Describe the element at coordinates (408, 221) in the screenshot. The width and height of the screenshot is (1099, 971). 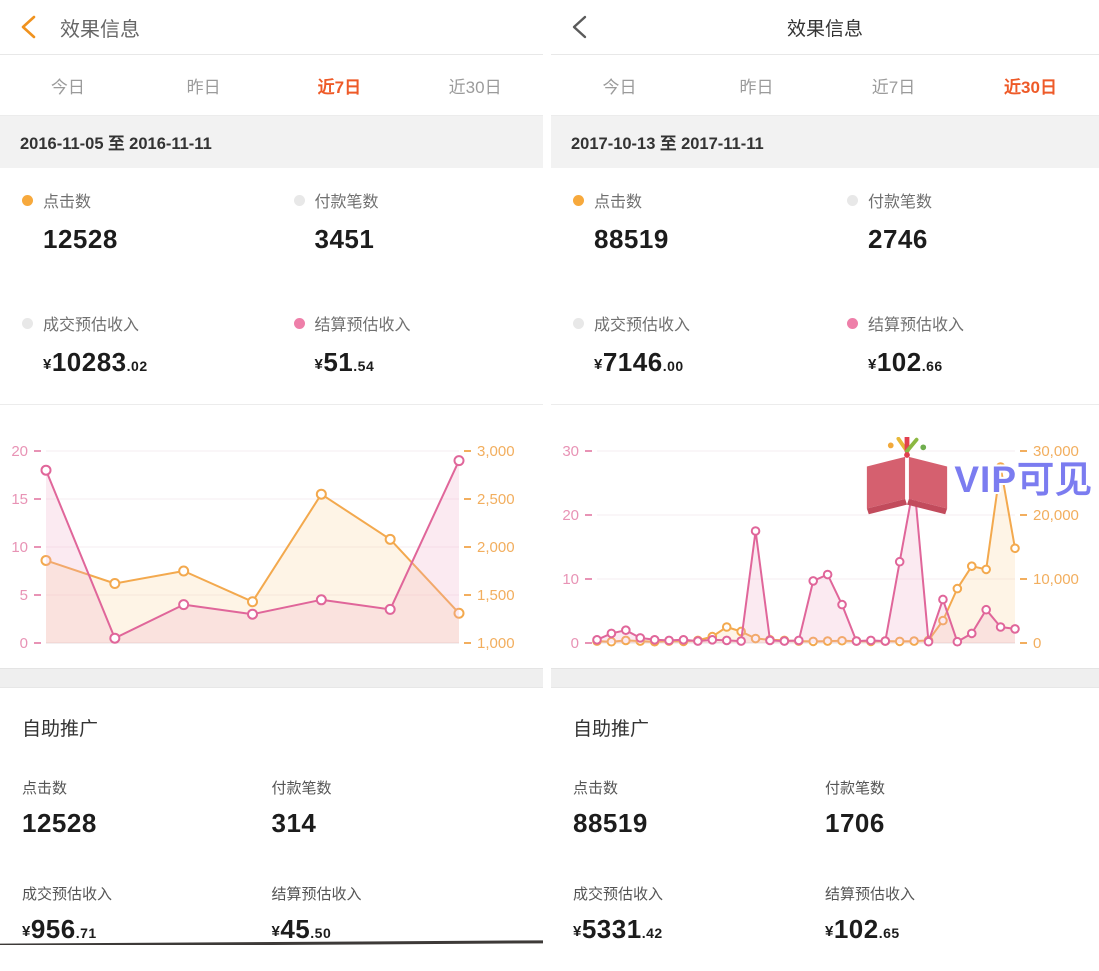
I see `stat-paid-orders: 付款笔数 3451` at that location.